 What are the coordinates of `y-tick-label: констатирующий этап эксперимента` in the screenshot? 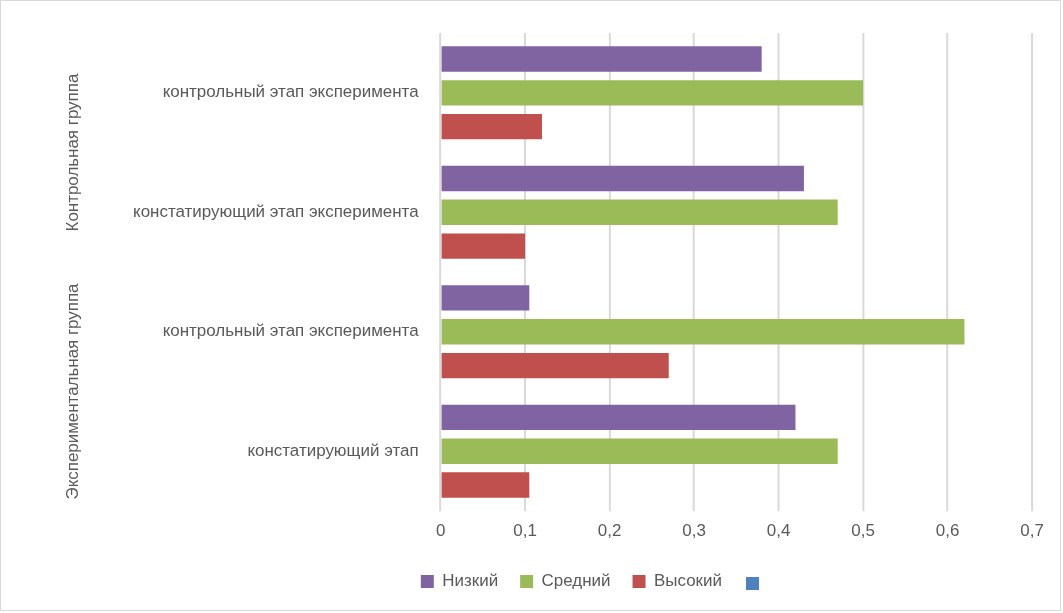 It's located at (276, 211).